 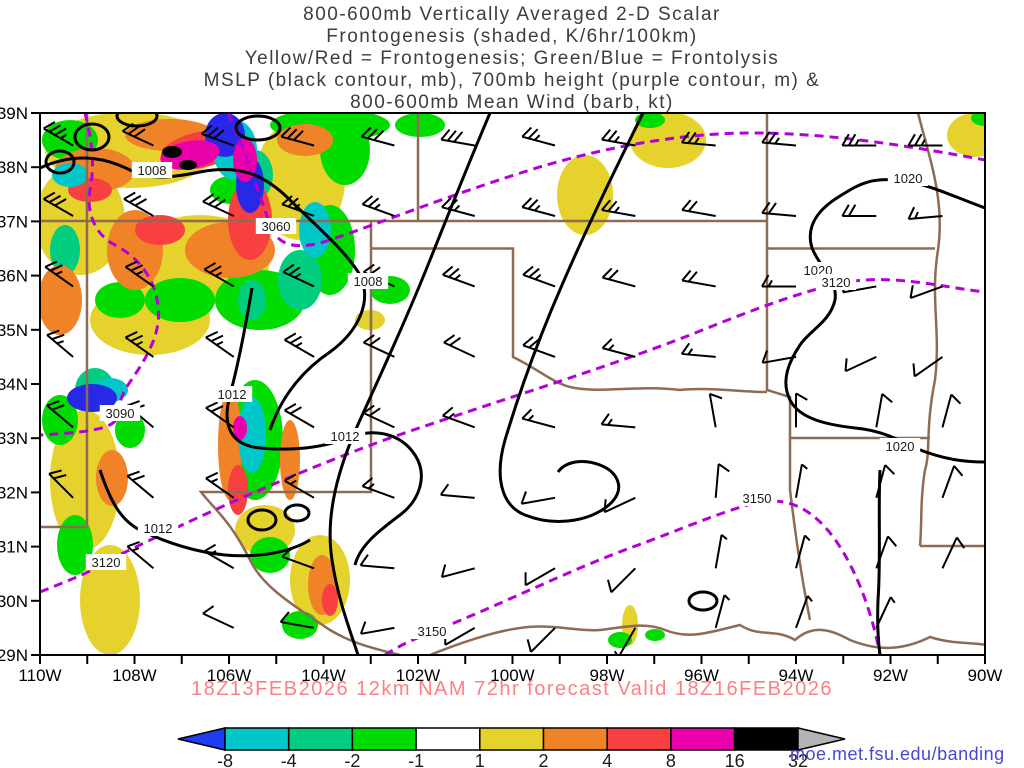 What do you see at coordinates (14, 167) in the screenshot?
I see `y-axis-label: 38N` at bounding box center [14, 167].